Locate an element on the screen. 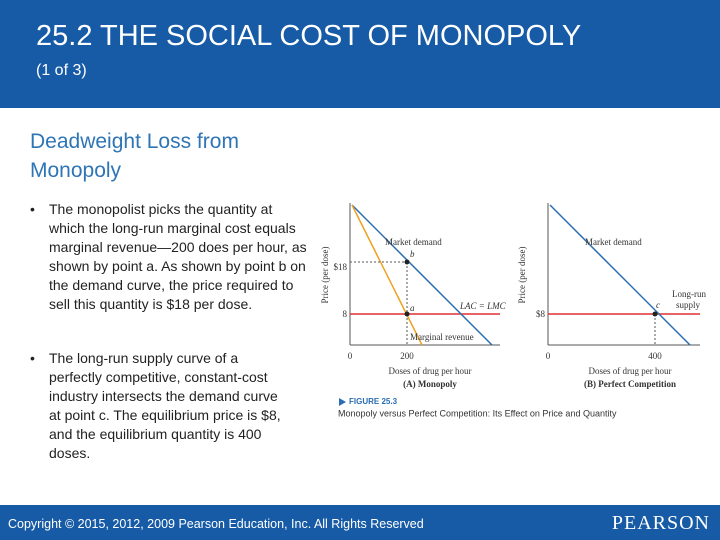 This screenshot has height=540, width=720. tick-label: $18 is located at coordinates (341, 267).